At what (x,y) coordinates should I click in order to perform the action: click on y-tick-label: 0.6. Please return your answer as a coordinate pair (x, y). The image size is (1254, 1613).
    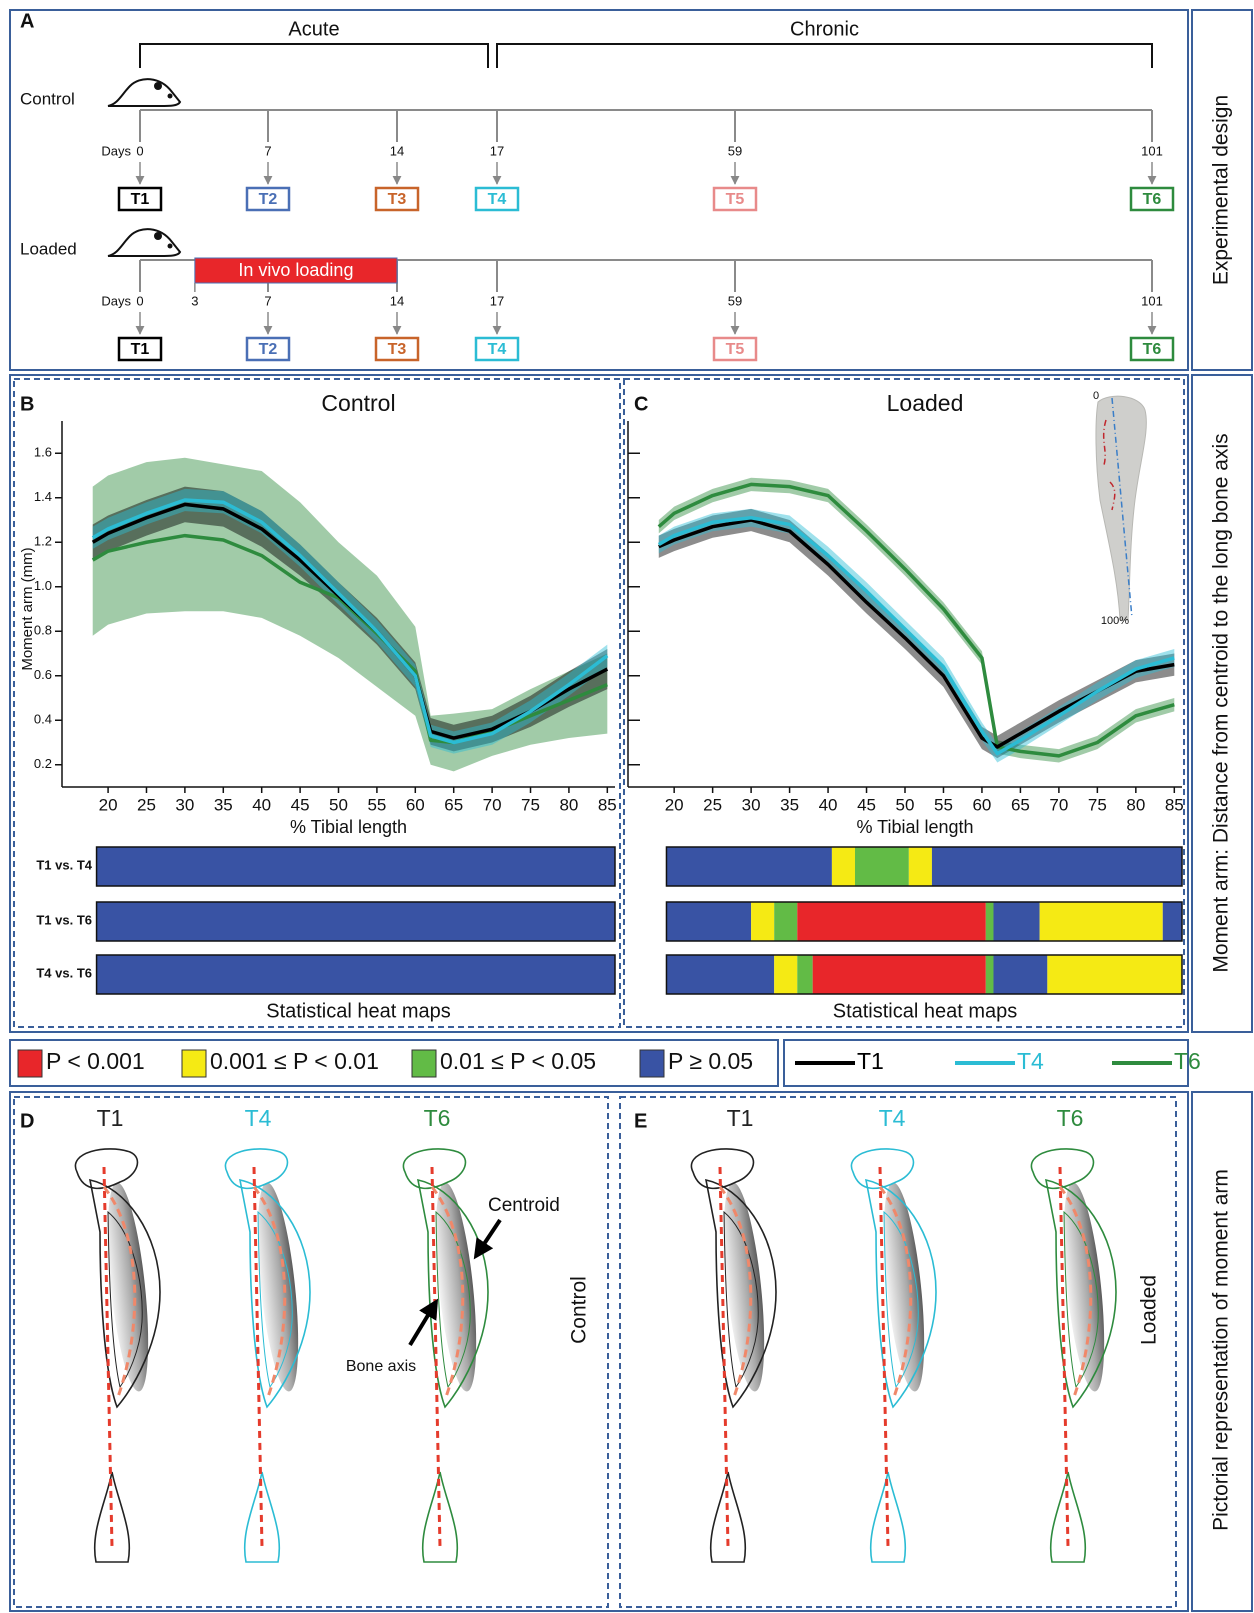
    Looking at the image, I should click on (43, 674).